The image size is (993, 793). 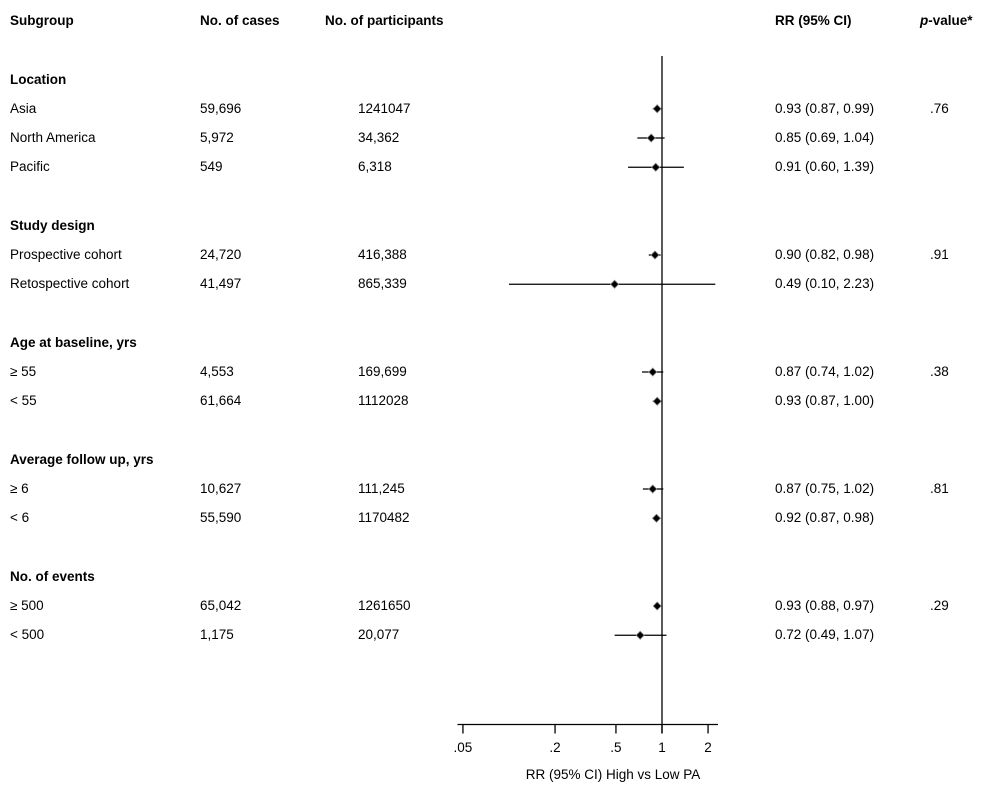 What do you see at coordinates (82, 459) in the screenshot?
I see `section-label: Average follow up, yrs` at bounding box center [82, 459].